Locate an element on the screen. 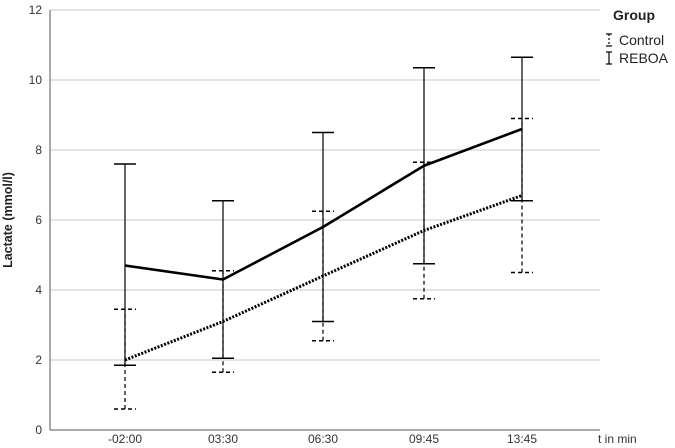 This screenshot has width=675, height=448. x-tick-label-1: 03:30 is located at coordinates (223, 439).